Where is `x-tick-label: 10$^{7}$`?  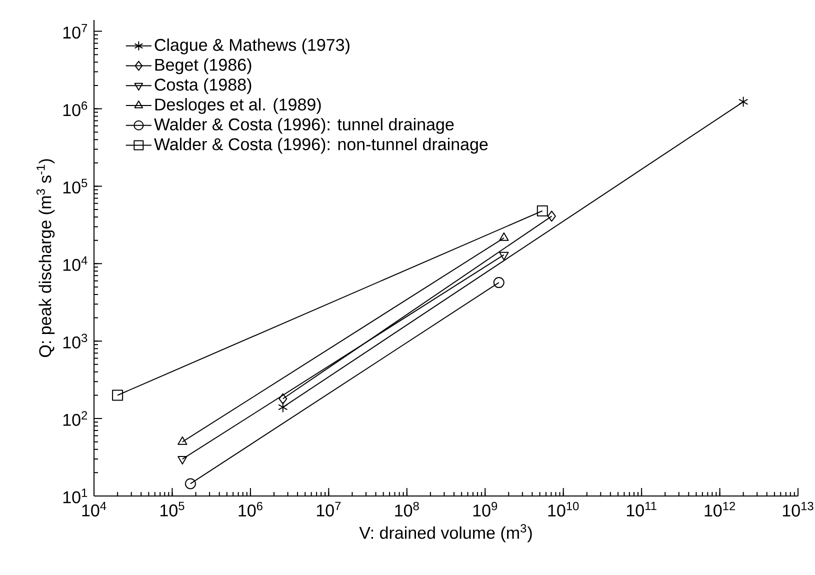
x-tick-label: 10$^{7}$ is located at coordinates (328, 509).